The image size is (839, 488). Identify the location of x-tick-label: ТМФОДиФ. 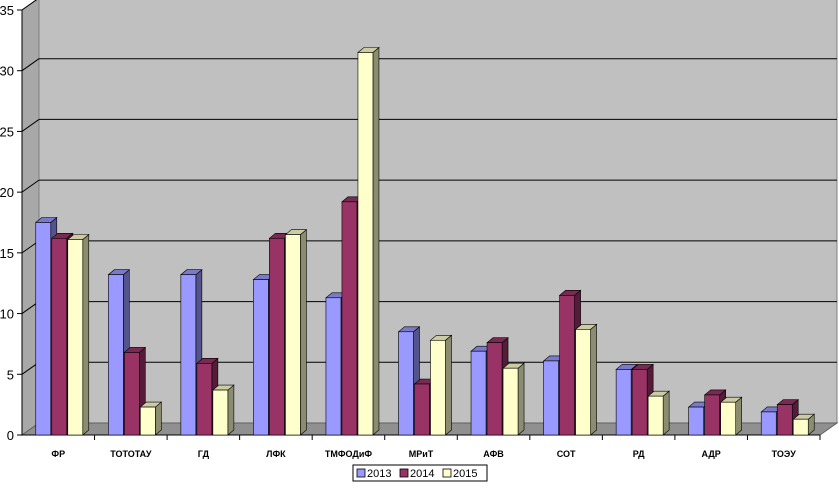
(349, 454).